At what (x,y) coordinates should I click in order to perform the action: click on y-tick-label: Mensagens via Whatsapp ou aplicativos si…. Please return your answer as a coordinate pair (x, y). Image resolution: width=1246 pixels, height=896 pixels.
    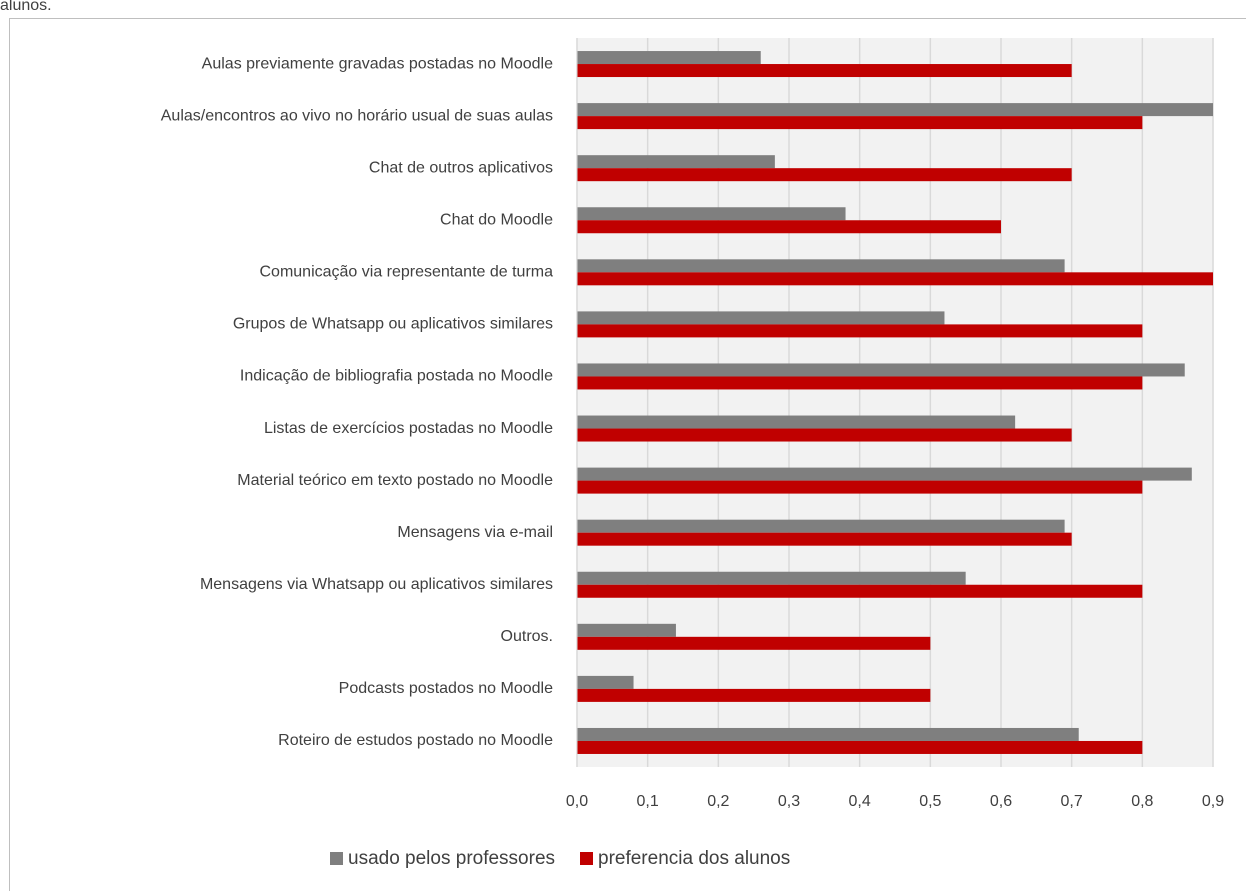
    Looking at the image, I should click on (376, 584).